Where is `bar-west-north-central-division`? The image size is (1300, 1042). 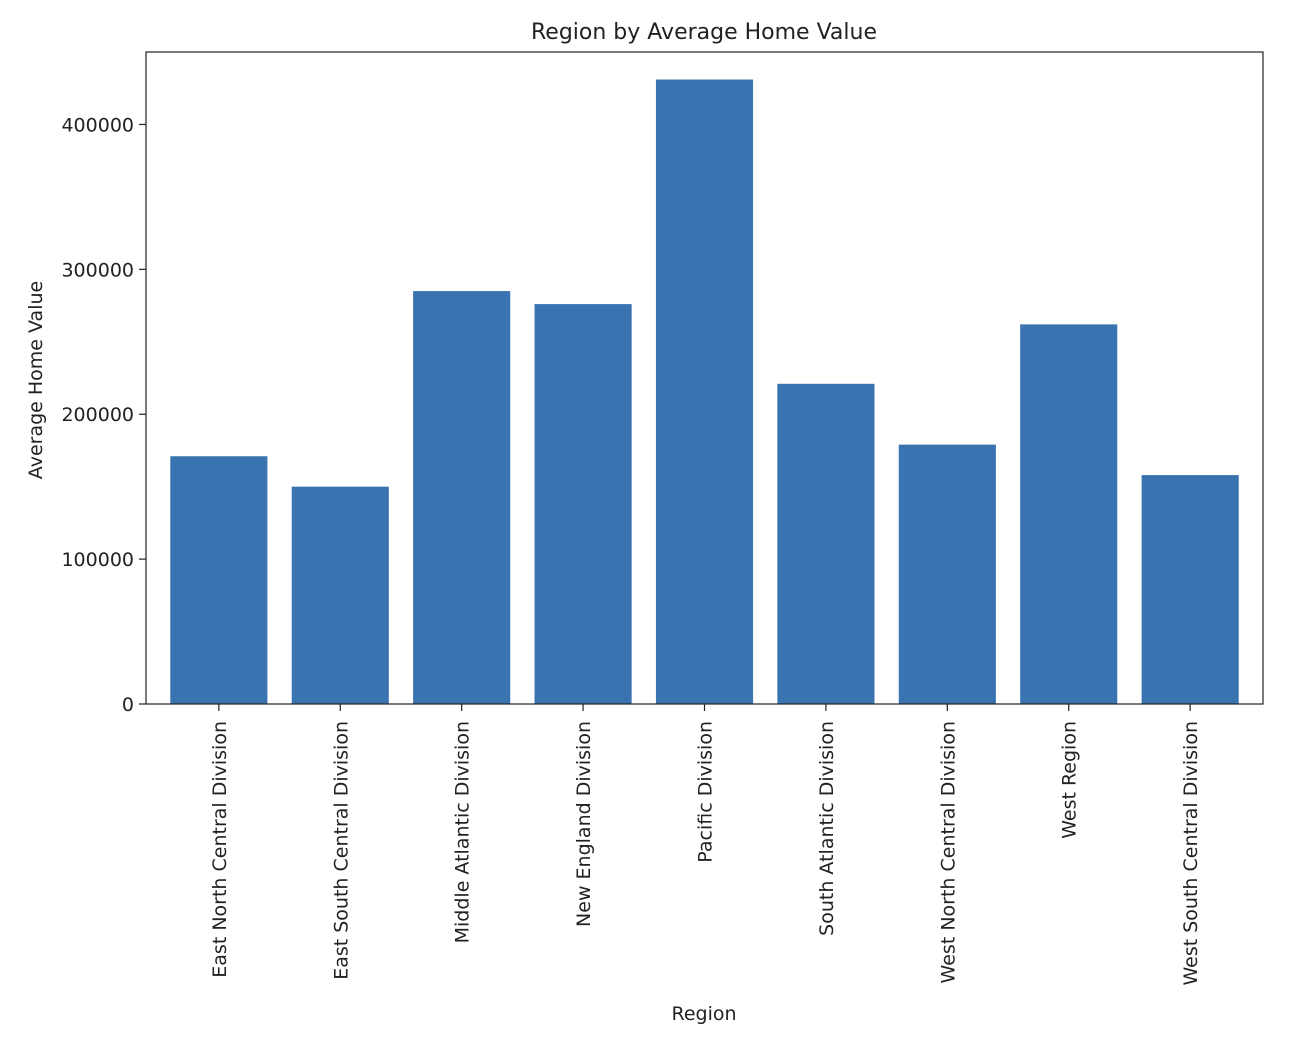 bar-west-north-central-division is located at coordinates (947, 574).